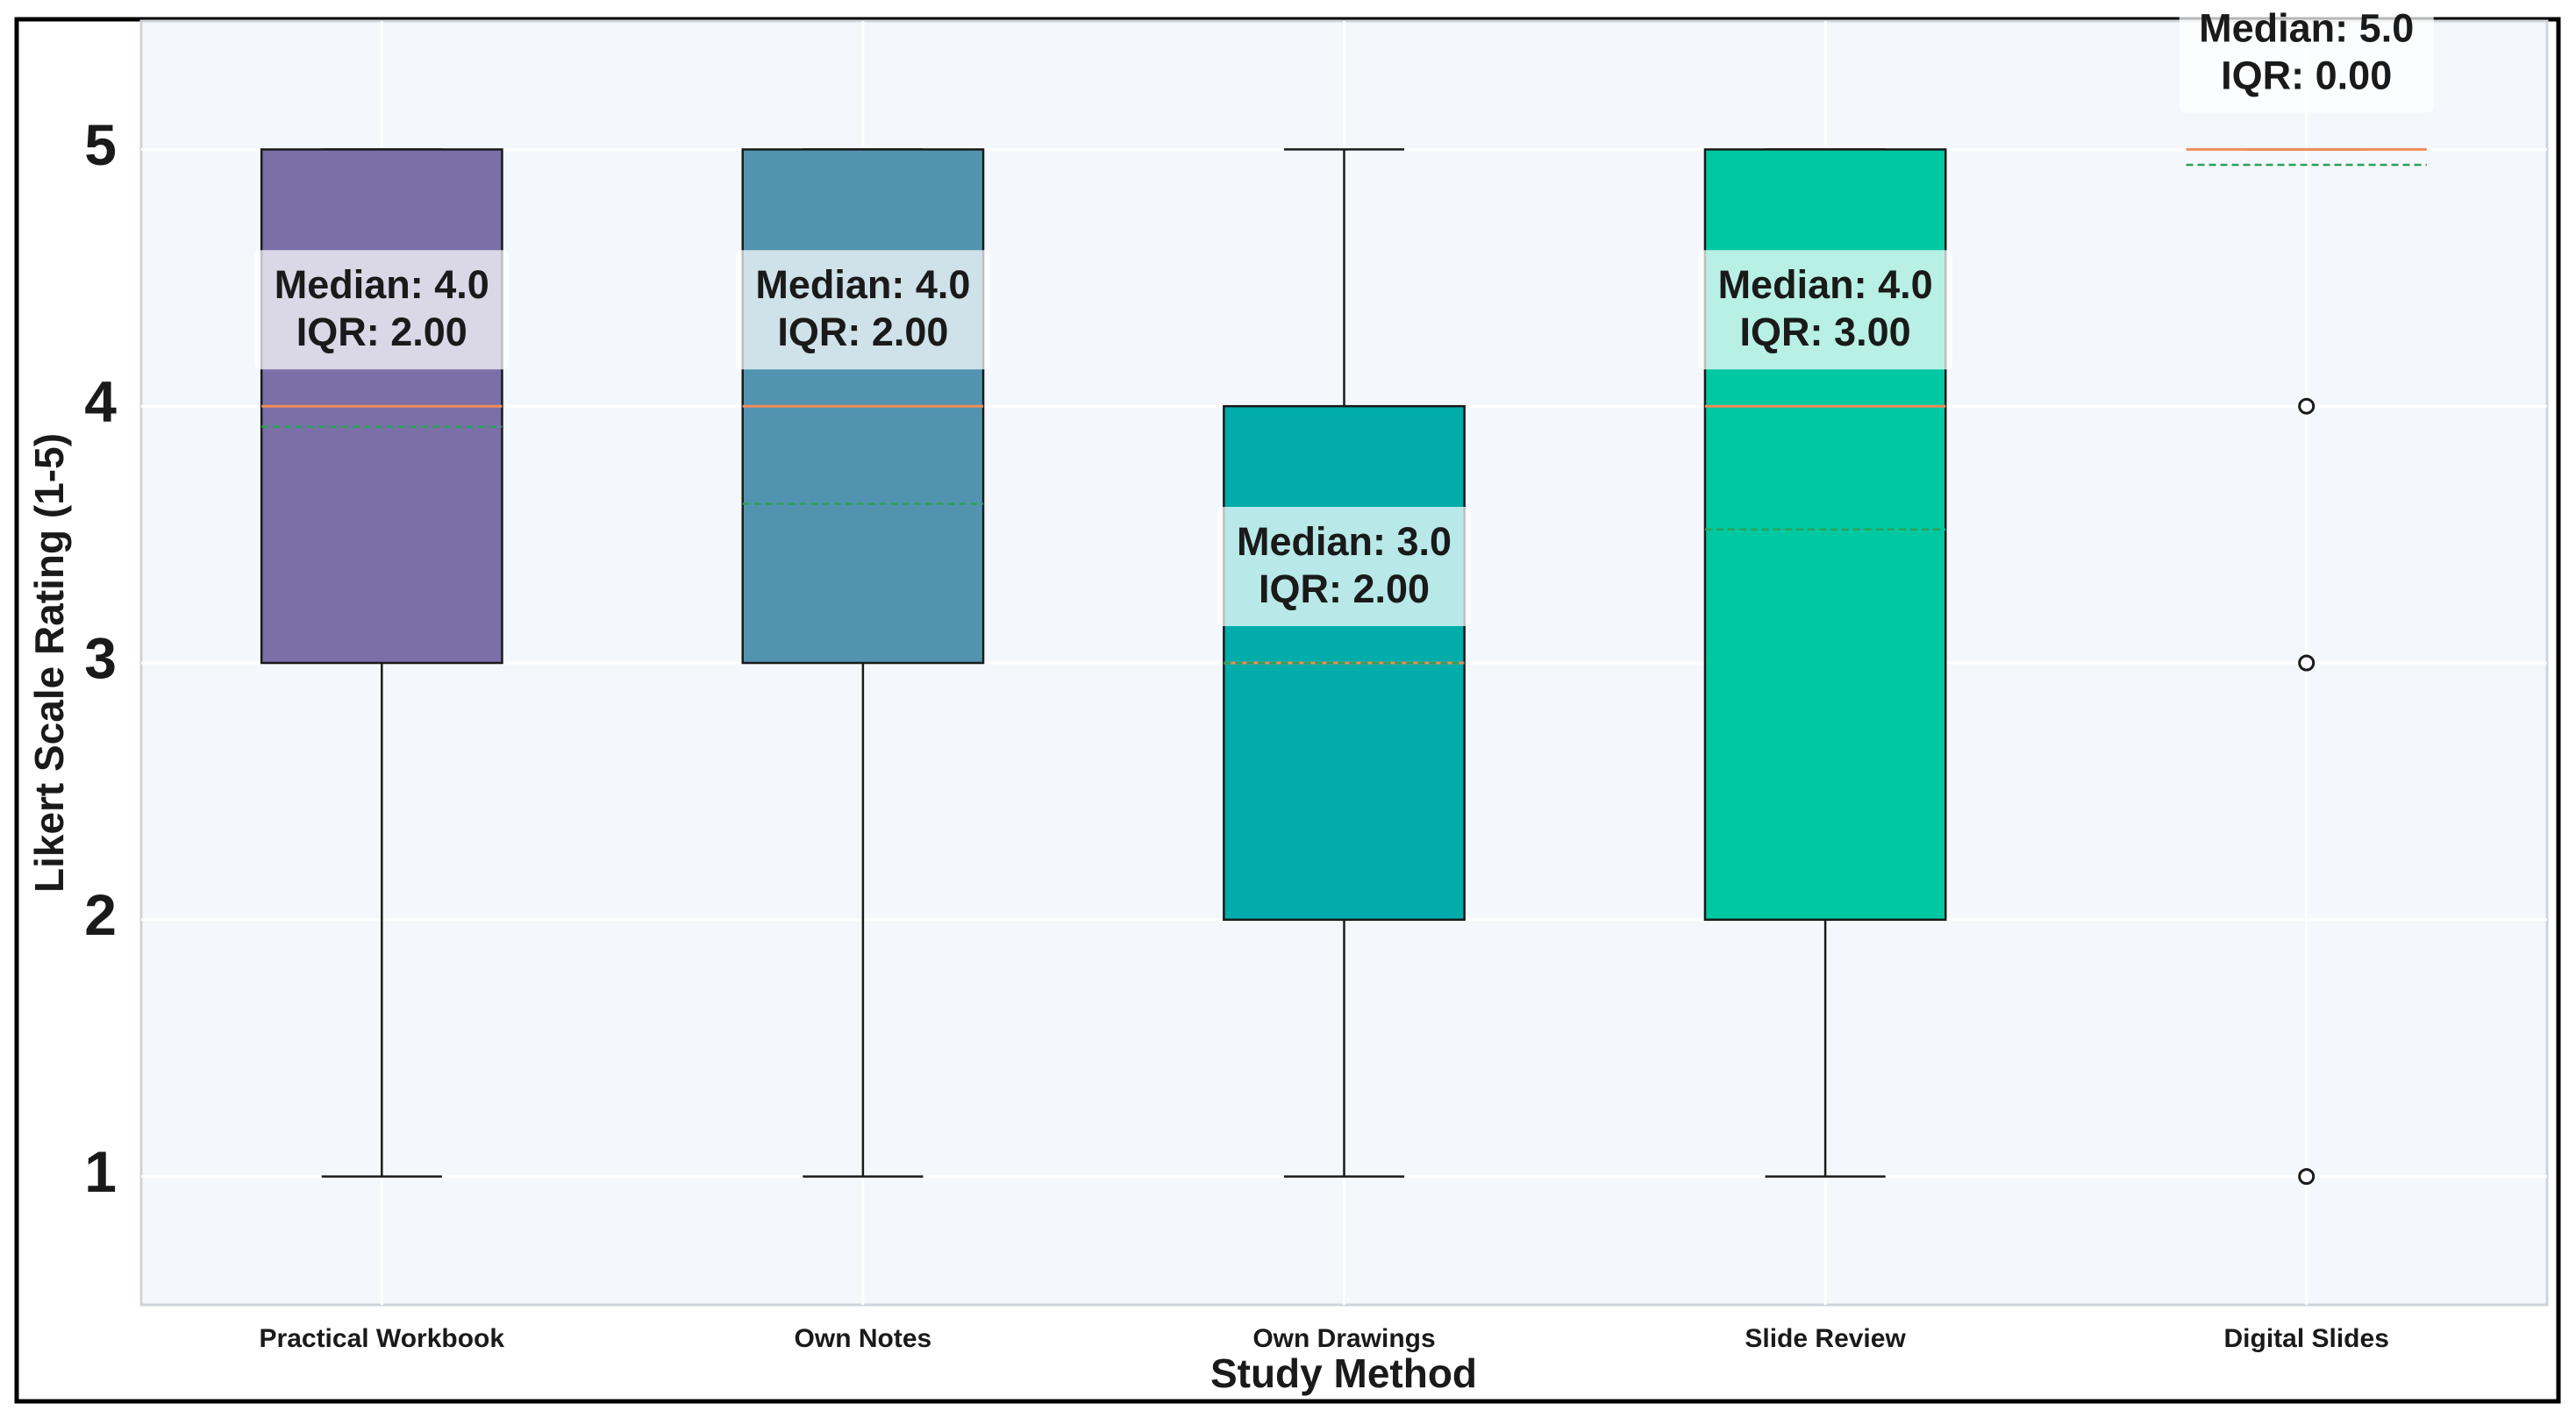 The image size is (2576, 1425). I want to click on y-tick-label: 2, so click(101, 914).